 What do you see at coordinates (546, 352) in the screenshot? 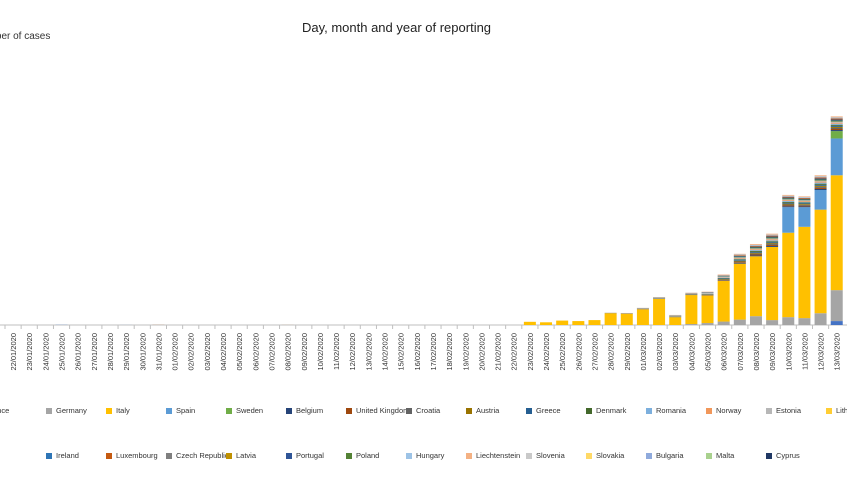
I see `x-tick-label: 24/02/2020` at bounding box center [546, 352].